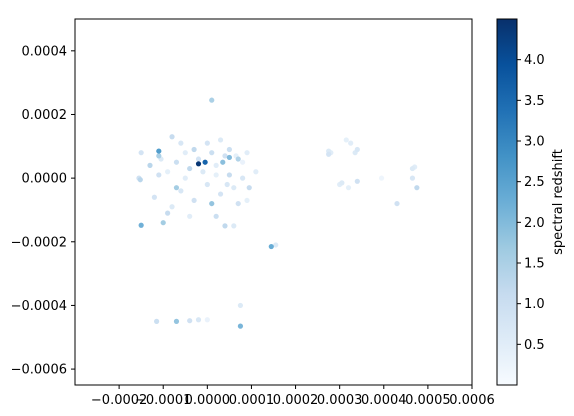  What do you see at coordinates (163, 400) in the screenshot?
I see `x-tick-label: −0.0001` at bounding box center [163, 400].